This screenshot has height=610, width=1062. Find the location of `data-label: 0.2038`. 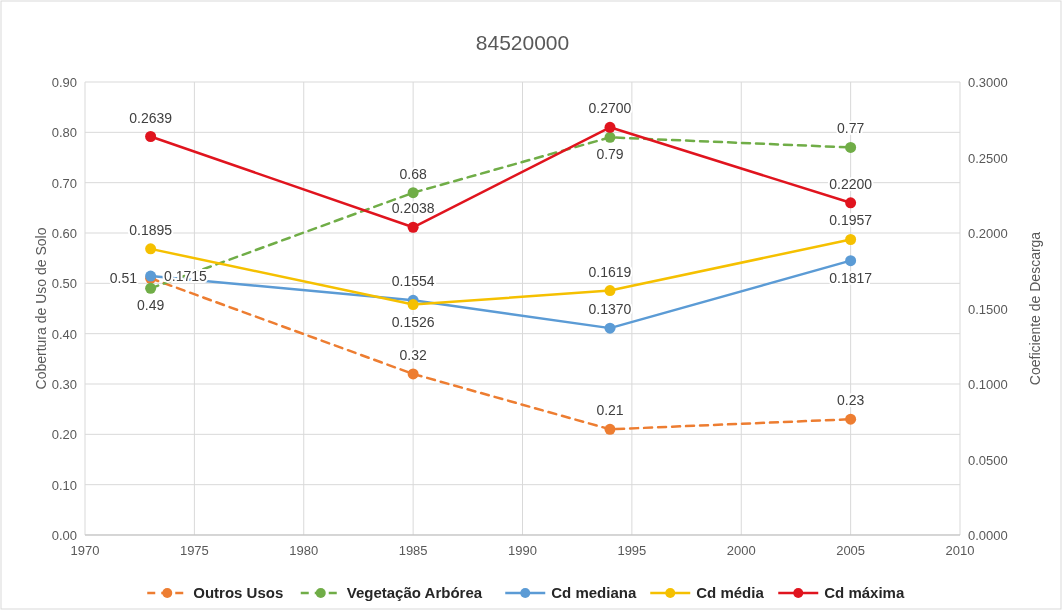

data-label: 0.2038 is located at coordinates (413, 208).